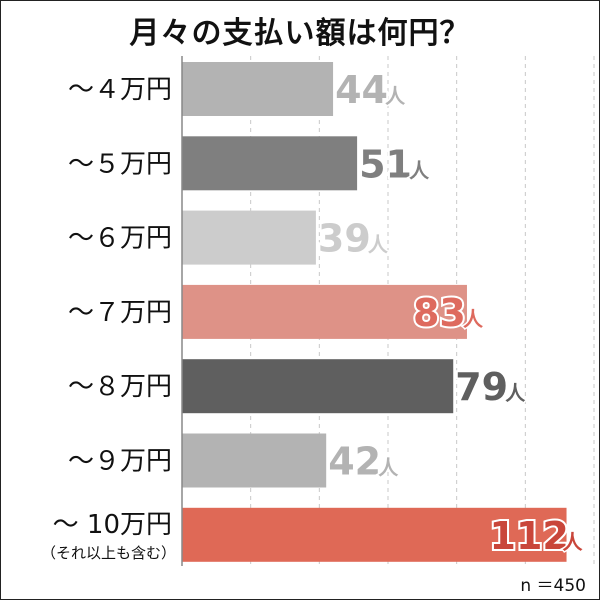  I want to click on value-label: 51, so click(385, 164).